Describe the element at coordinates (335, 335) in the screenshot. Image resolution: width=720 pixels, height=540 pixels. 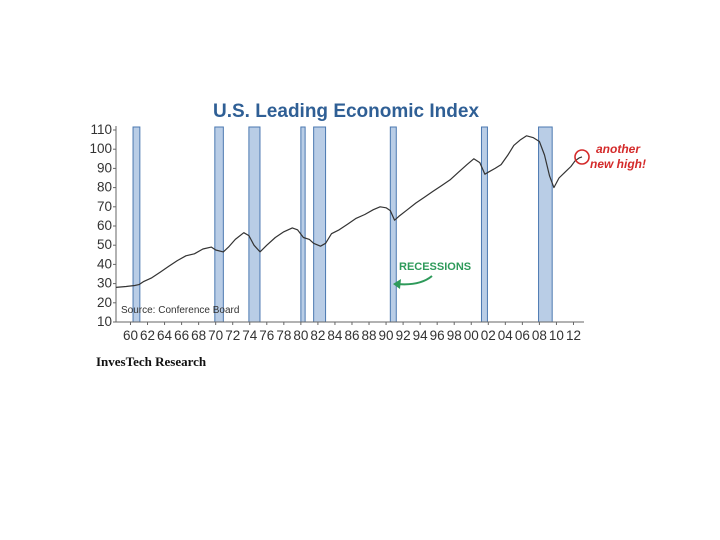
I see `x-tick-label-84: 84` at that location.